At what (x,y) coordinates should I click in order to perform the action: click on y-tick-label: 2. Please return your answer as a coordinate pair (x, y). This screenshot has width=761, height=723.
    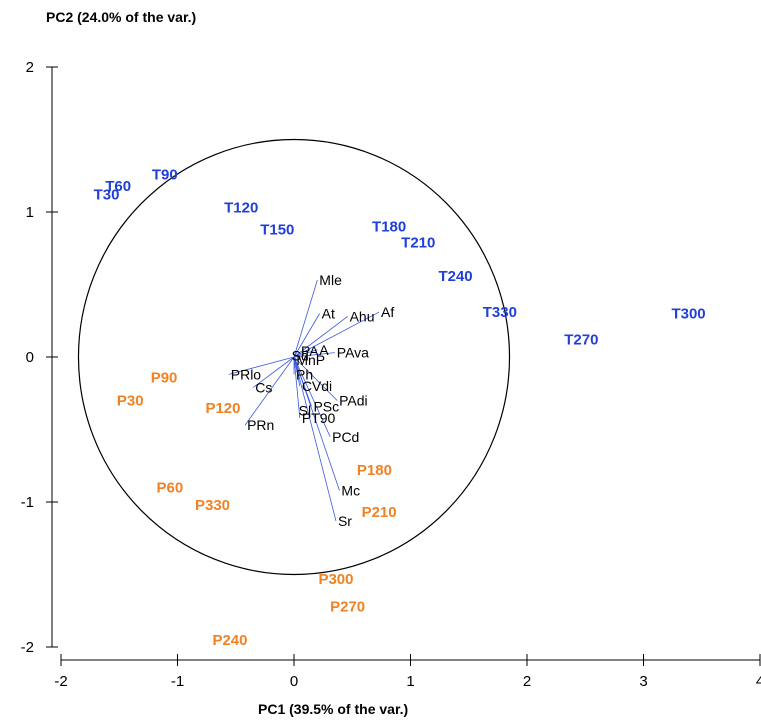
    Looking at the image, I should click on (30, 67).